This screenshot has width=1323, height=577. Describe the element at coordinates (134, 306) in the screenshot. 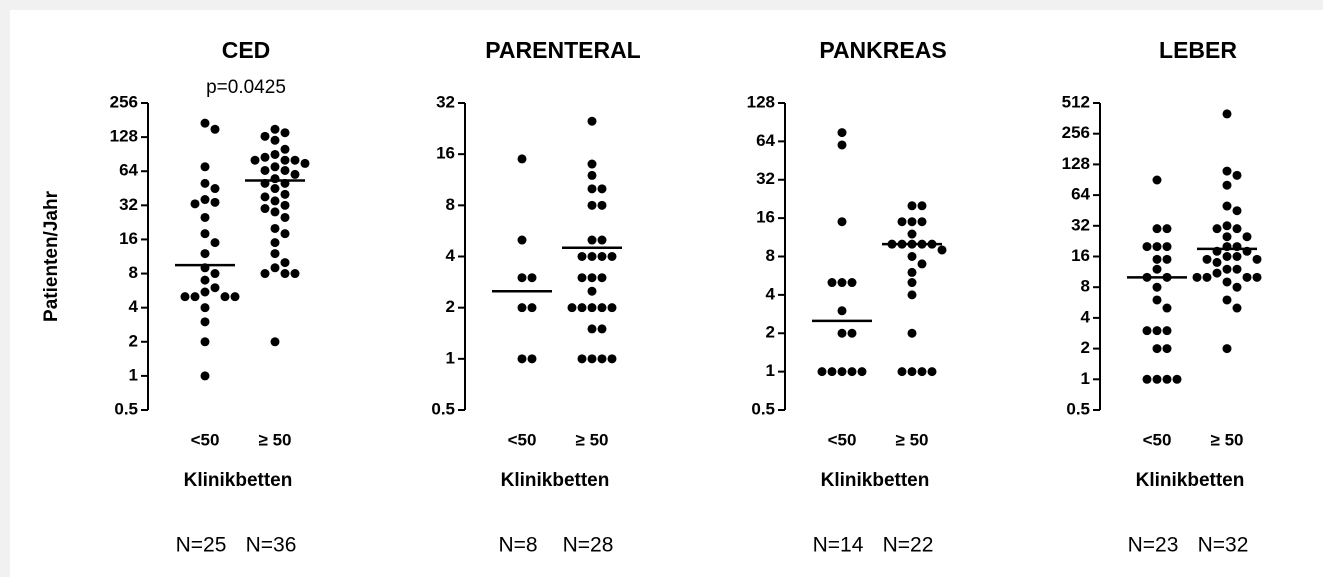

I see `y-tick-label: 4` at that location.